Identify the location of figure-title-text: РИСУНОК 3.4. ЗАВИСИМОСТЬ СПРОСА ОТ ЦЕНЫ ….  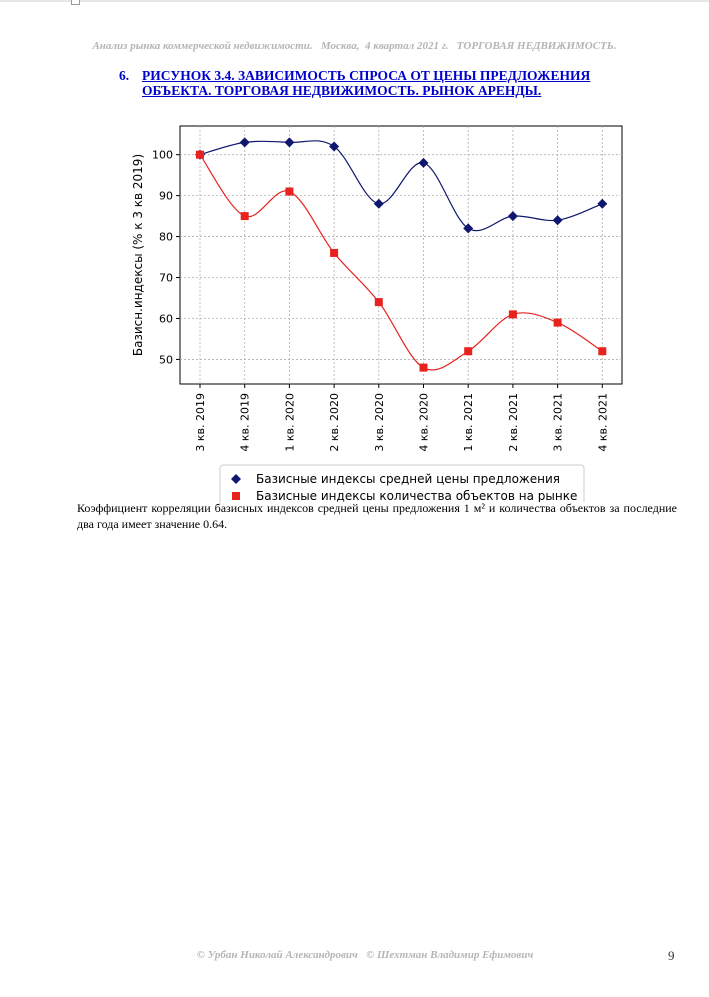
(366, 83).